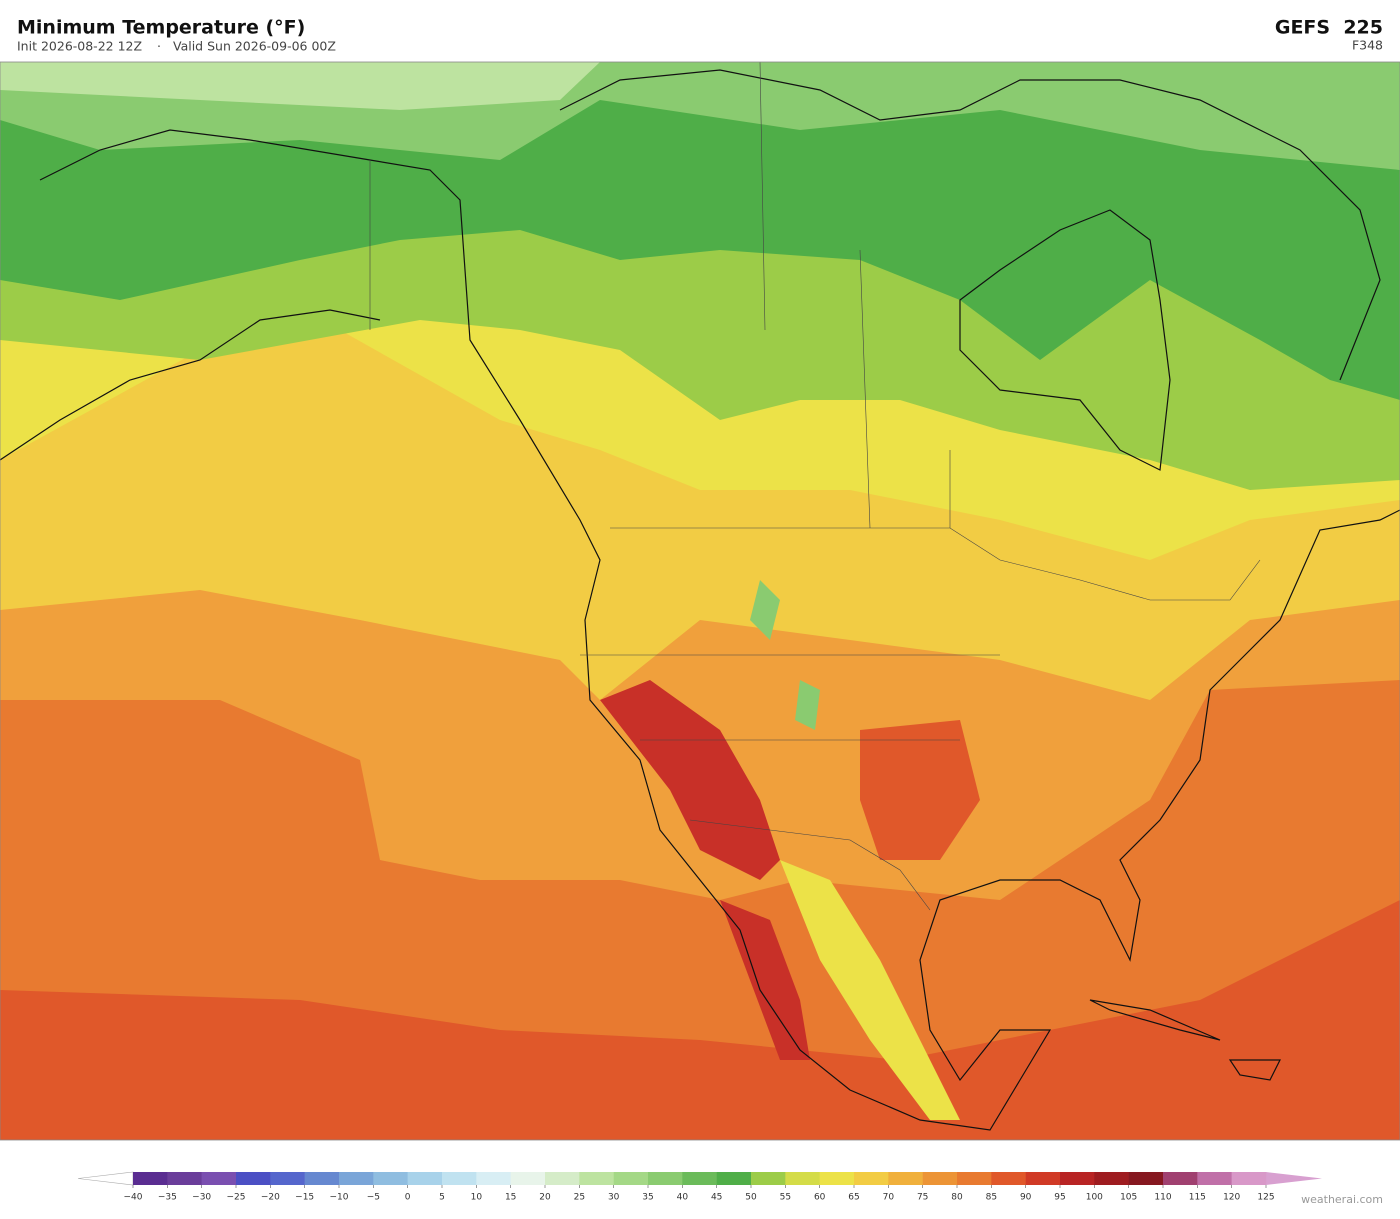 This screenshot has height=1219, width=1400. What do you see at coordinates (408, 1198) in the screenshot?
I see `colorbar-tick-label: 0` at bounding box center [408, 1198].